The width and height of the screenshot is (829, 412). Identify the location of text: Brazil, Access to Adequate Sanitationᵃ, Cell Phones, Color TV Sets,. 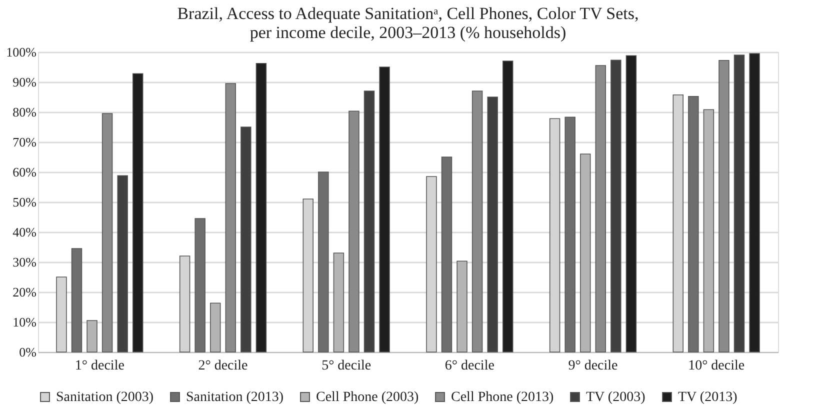
(408, 13).